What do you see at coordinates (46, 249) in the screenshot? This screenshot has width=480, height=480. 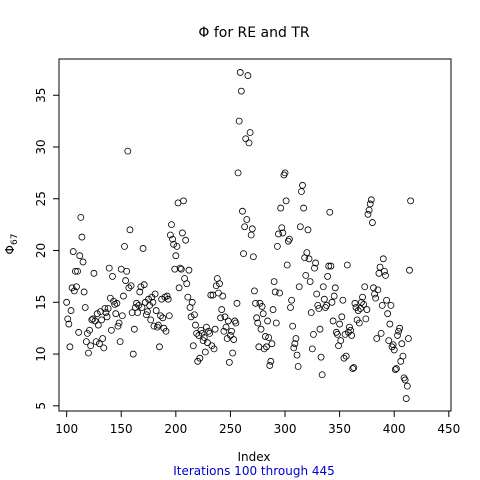 I see `y-axis: 5 10 15 20 25 30 35` at bounding box center [46, 249].